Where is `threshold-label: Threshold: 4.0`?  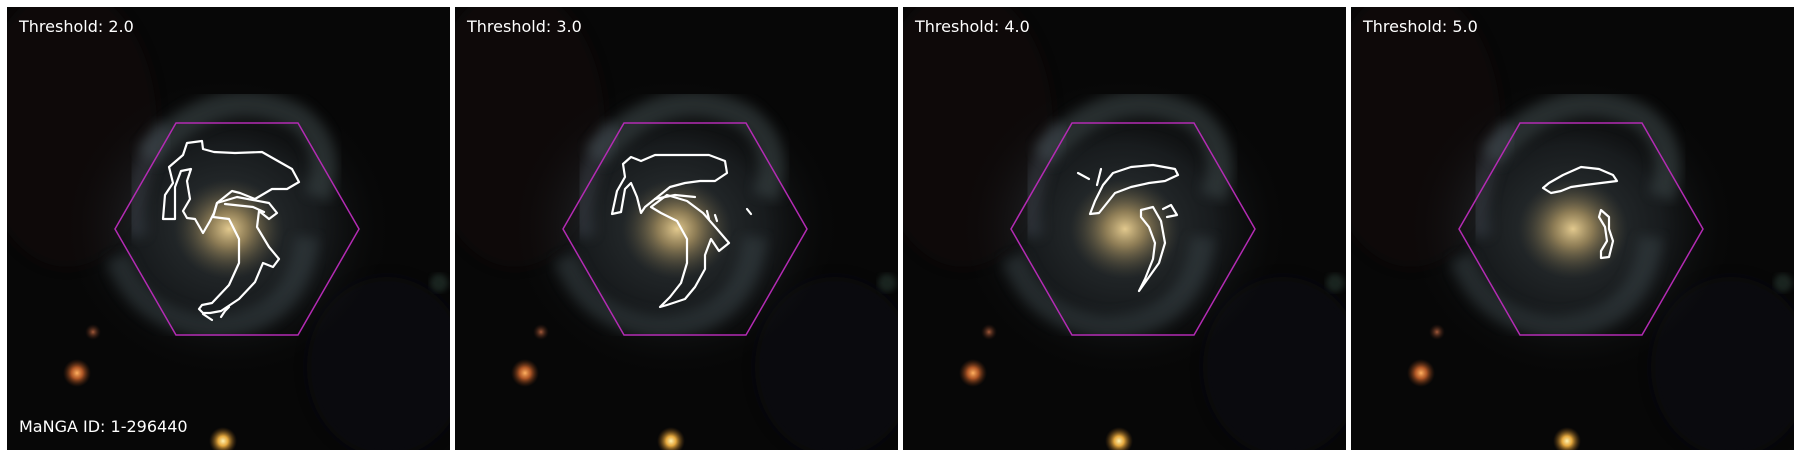
threshold-label: Threshold: 4.0 is located at coordinates (972, 26).